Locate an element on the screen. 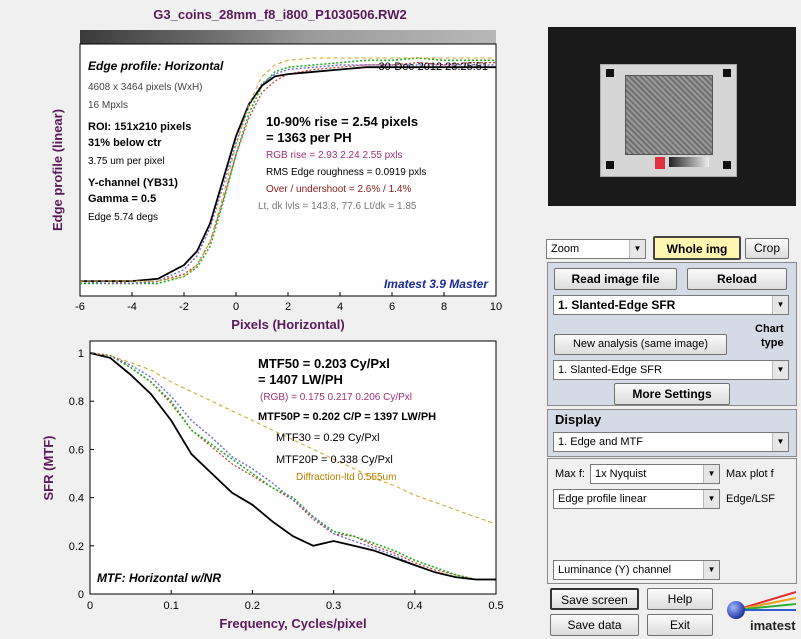 The image size is (801, 639). more-settings-button: More Settings is located at coordinates (672, 394).